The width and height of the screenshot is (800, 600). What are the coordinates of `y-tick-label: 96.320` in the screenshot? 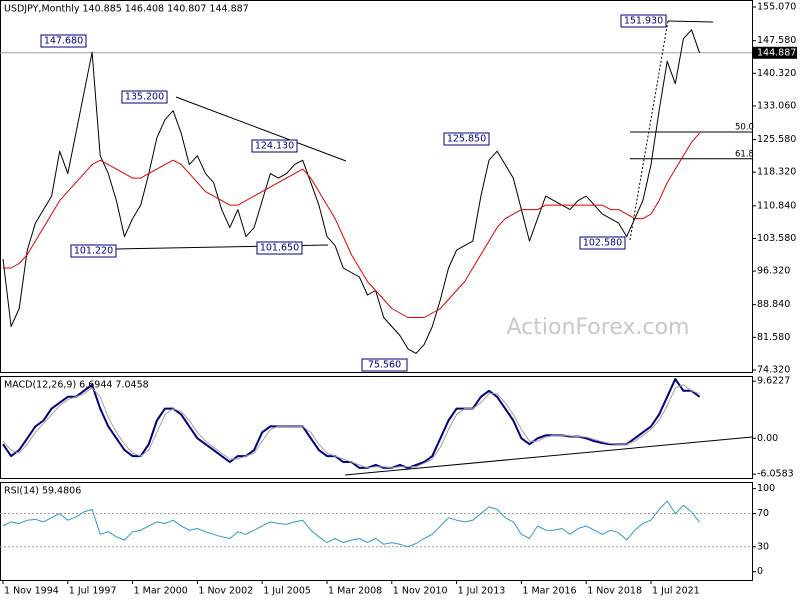 It's located at (773, 271).